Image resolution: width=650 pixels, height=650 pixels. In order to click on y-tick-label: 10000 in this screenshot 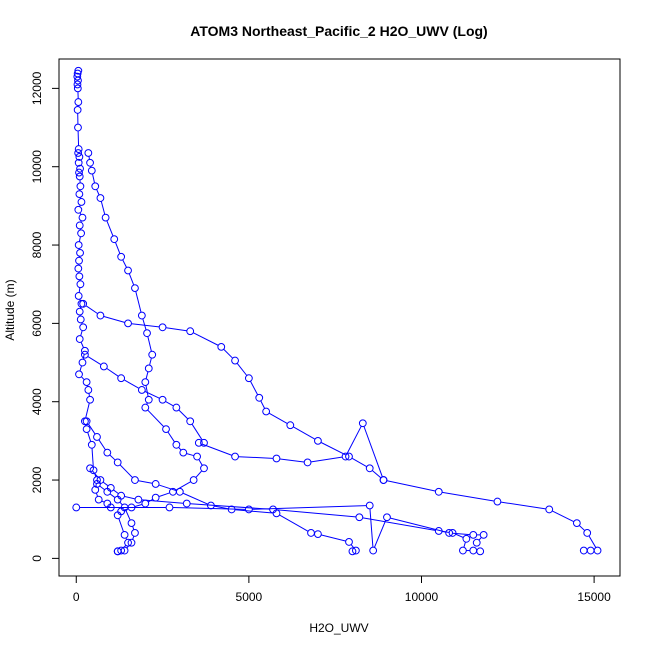, I will do `click(37, 167)`.